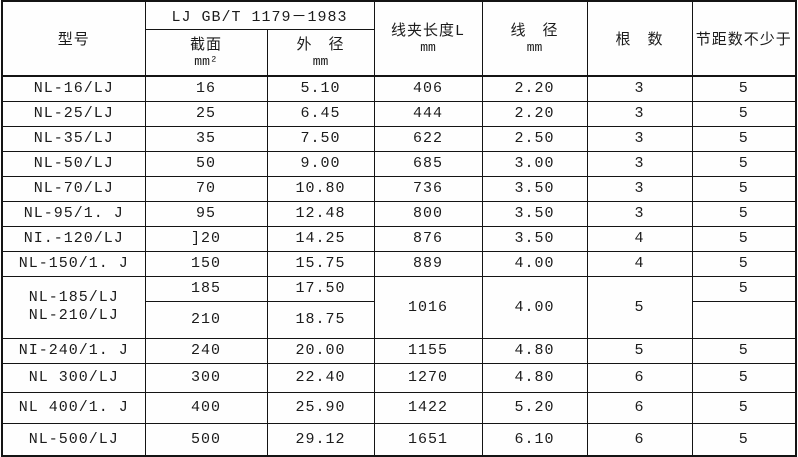 The image size is (798, 457). Describe the element at coordinates (427, 31) in the screenshot. I see `clamp-length-label: 线夹长度L` at that location.